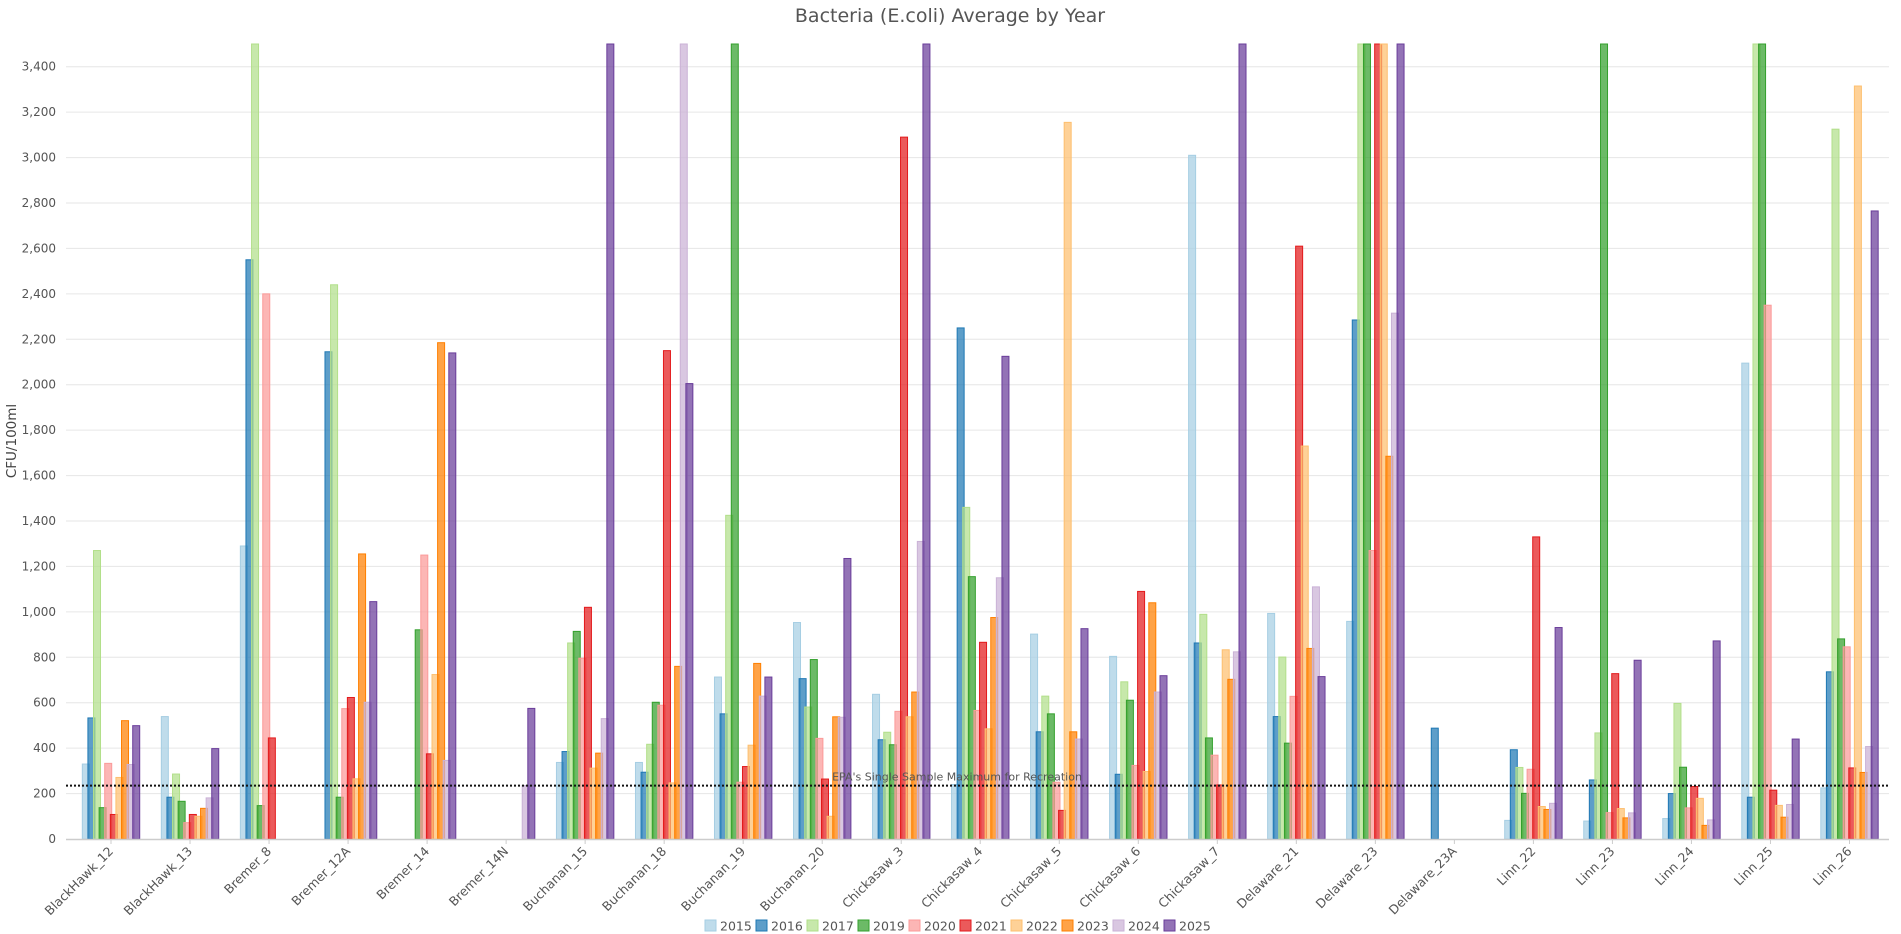 The image size is (1901, 934). Describe the element at coordinates (44, 657) in the screenshot. I see `y-tick-label: 800` at that location.